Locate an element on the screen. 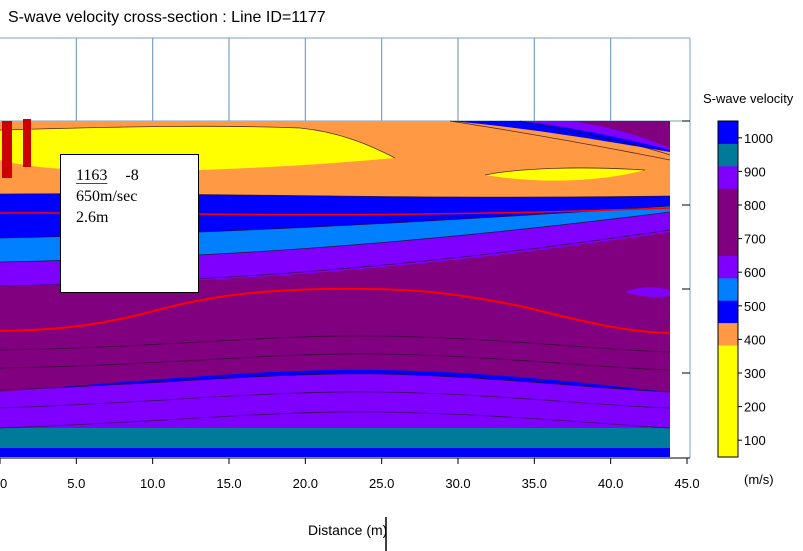  yellow-lens-right is located at coordinates (565, 174).